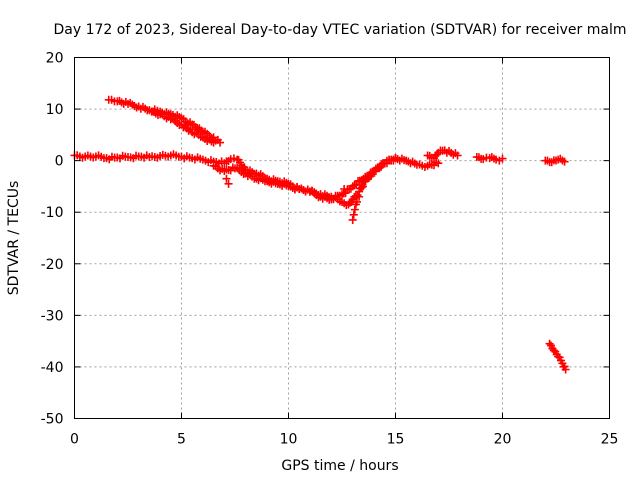 The image size is (640, 480). Describe the element at coordinates (610, 440) in the screenshot. I see `x-tick-label: 25` at that location.